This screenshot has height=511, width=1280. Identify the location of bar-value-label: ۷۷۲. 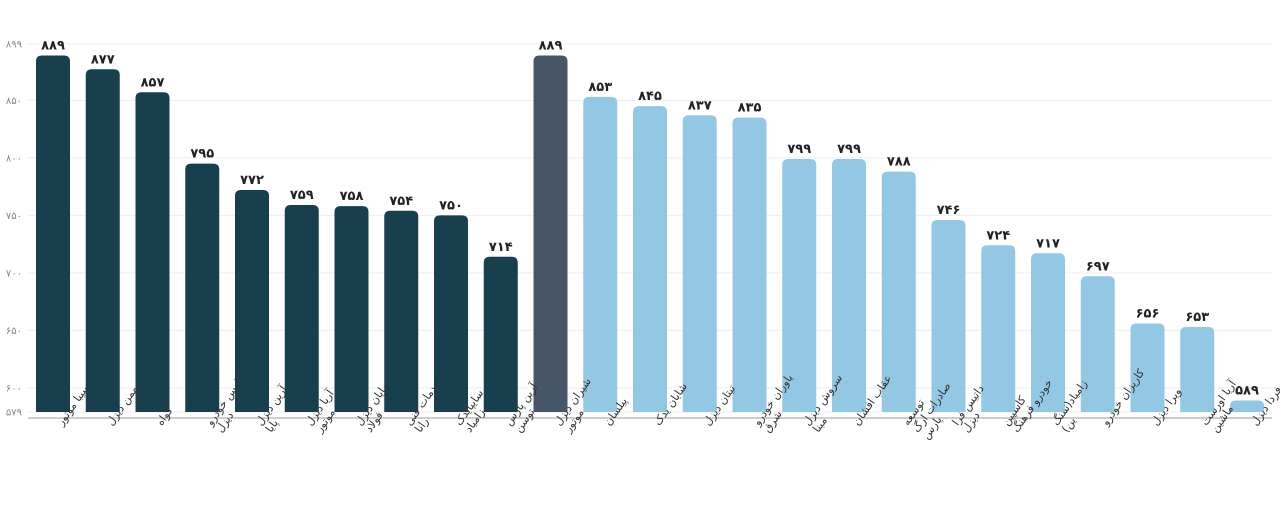
(252, 180).